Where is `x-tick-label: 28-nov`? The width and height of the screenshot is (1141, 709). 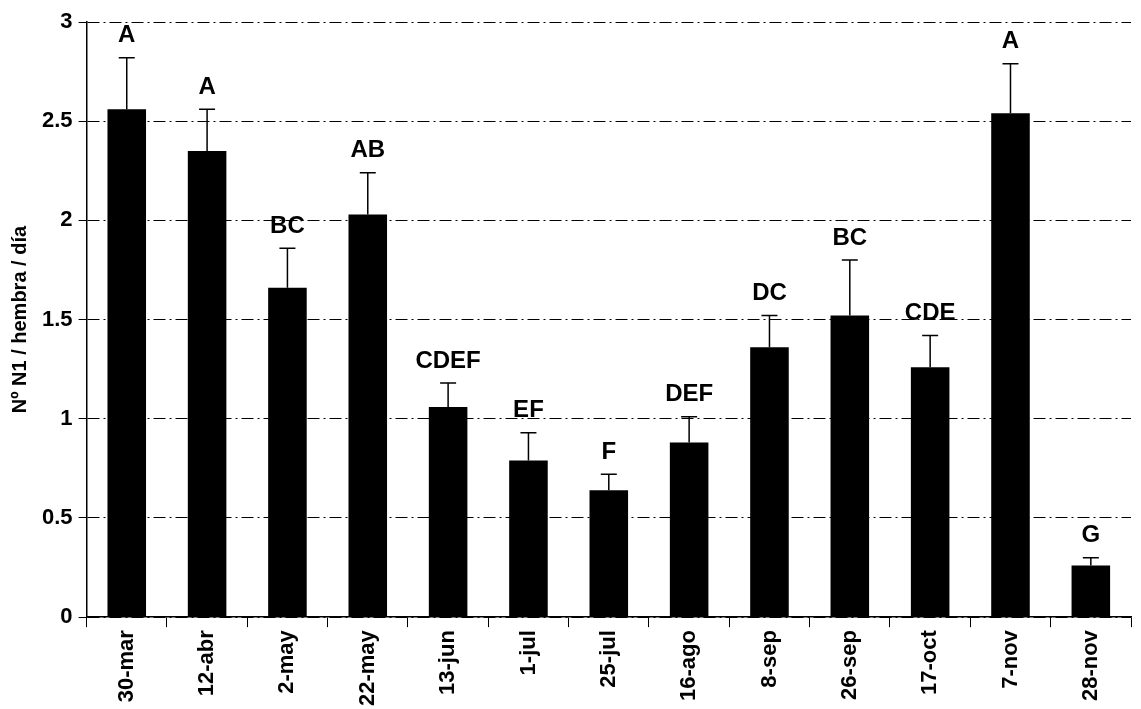
x-tick-label: 28-nov is located at coordinates (1089, 665).